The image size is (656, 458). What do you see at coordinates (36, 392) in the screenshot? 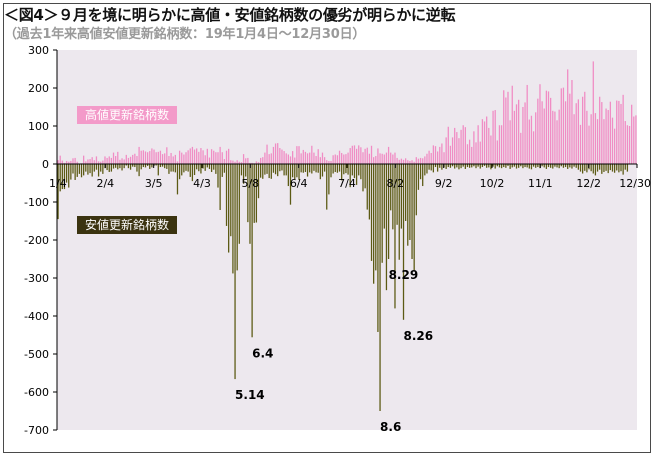
I see `y-tick-label: -600` at bounding box center [36, 392].